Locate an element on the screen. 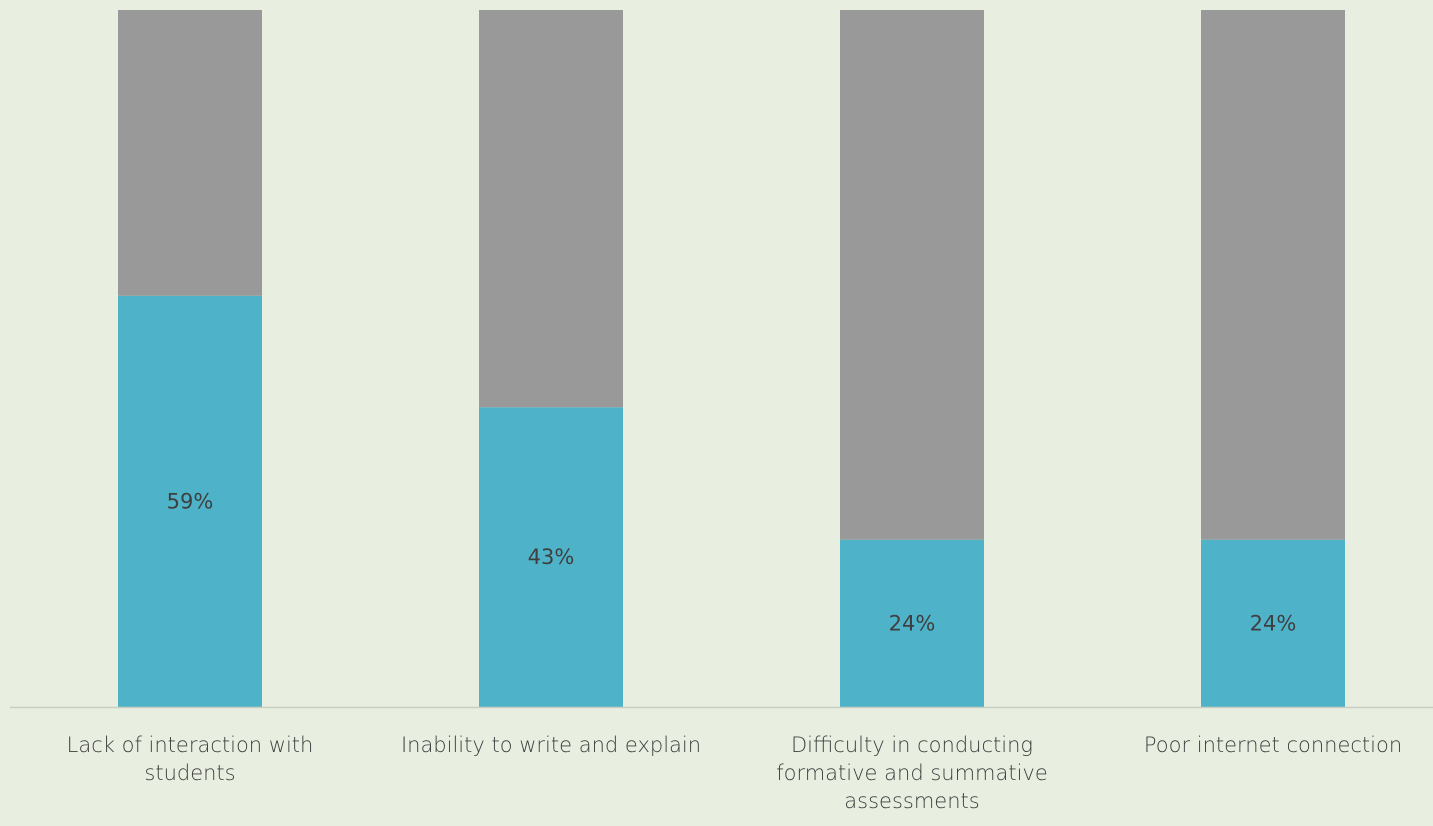 This screenshot has width=1433, height=826. data-labels-group: 59% 43% 24% 24% is located at coordinates (732, 562).